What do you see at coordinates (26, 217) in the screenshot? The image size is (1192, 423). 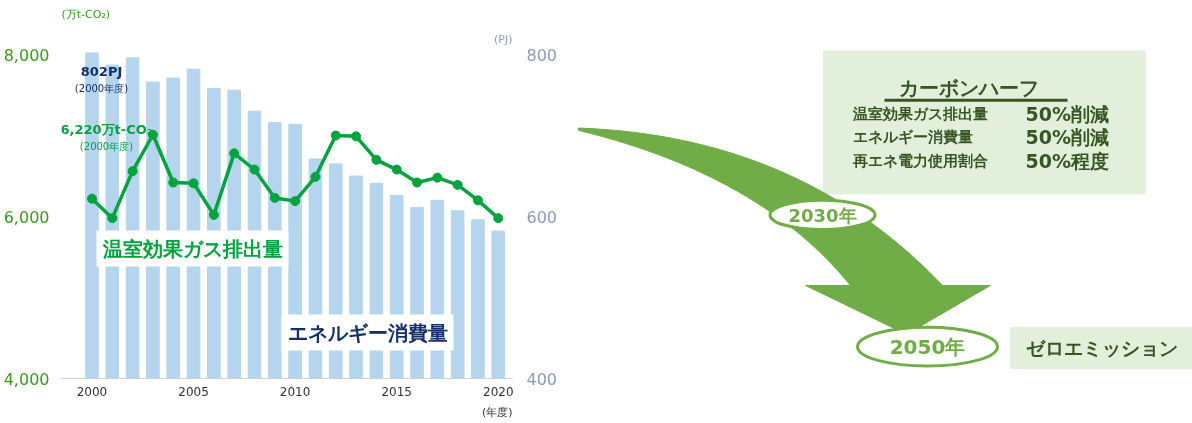 I see `y-tick-label: 6,000` at bounding box center [26, 217].